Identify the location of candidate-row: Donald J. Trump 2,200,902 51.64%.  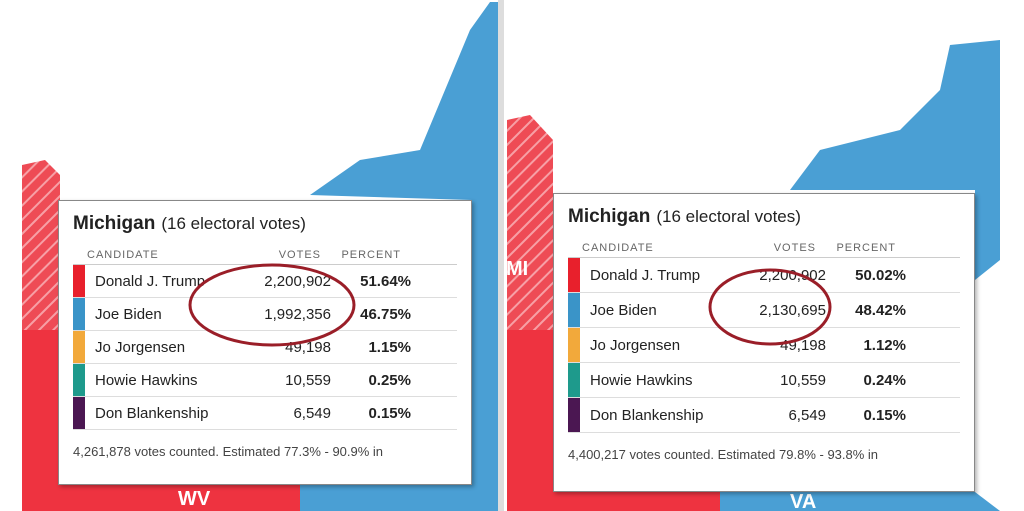
(265, 281).